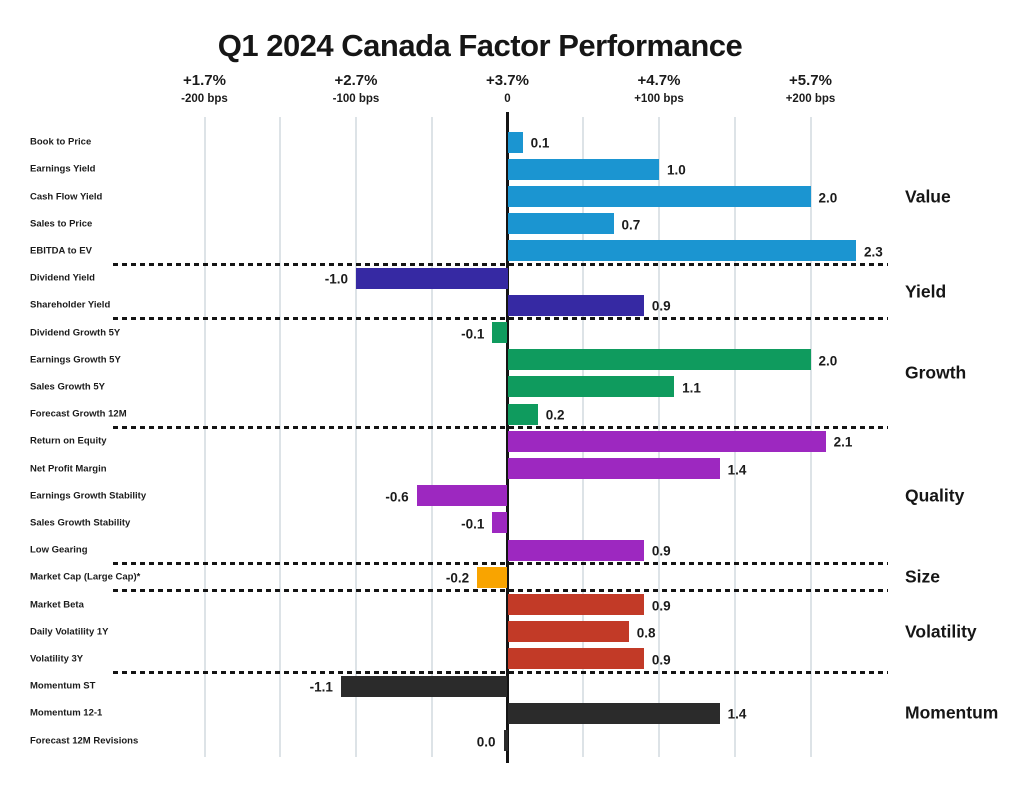 The height and width of the screenshot is (796, 1024). Describe the element at coordinates (935, 495) in the screenshot. I see `category-label: Quality` at that location.